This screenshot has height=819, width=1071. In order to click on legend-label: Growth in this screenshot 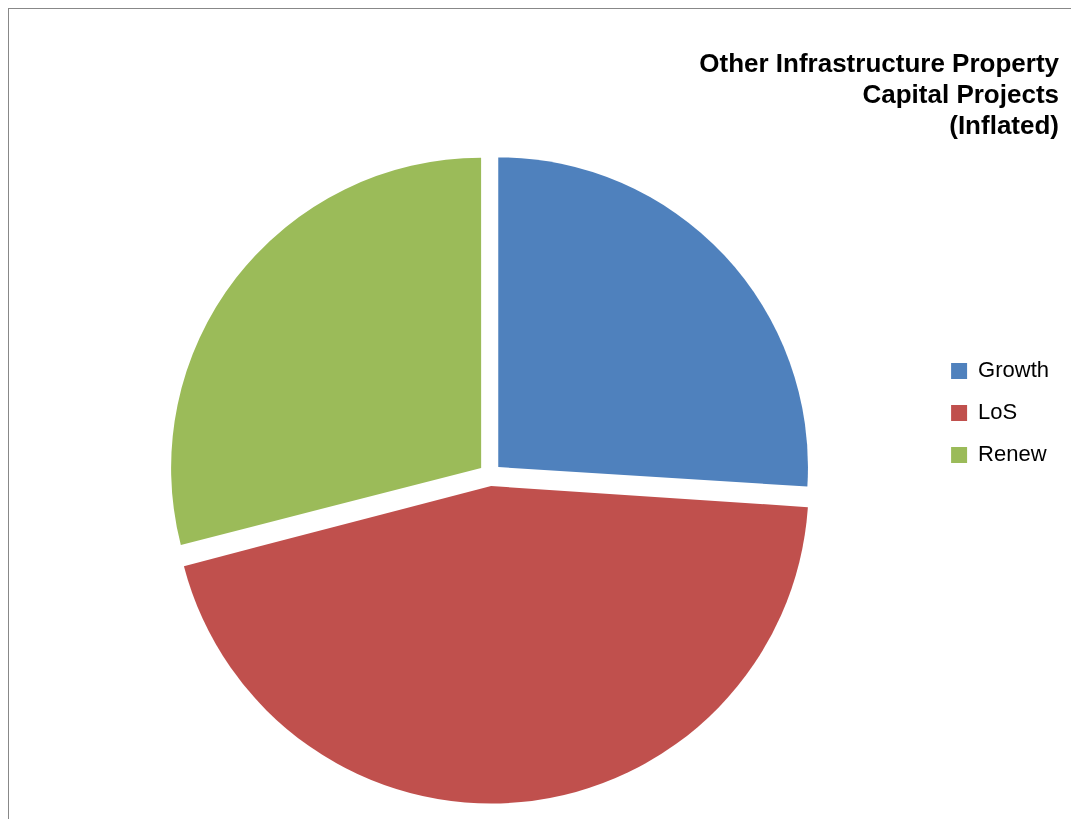, I will do `click(1014, 370)`.